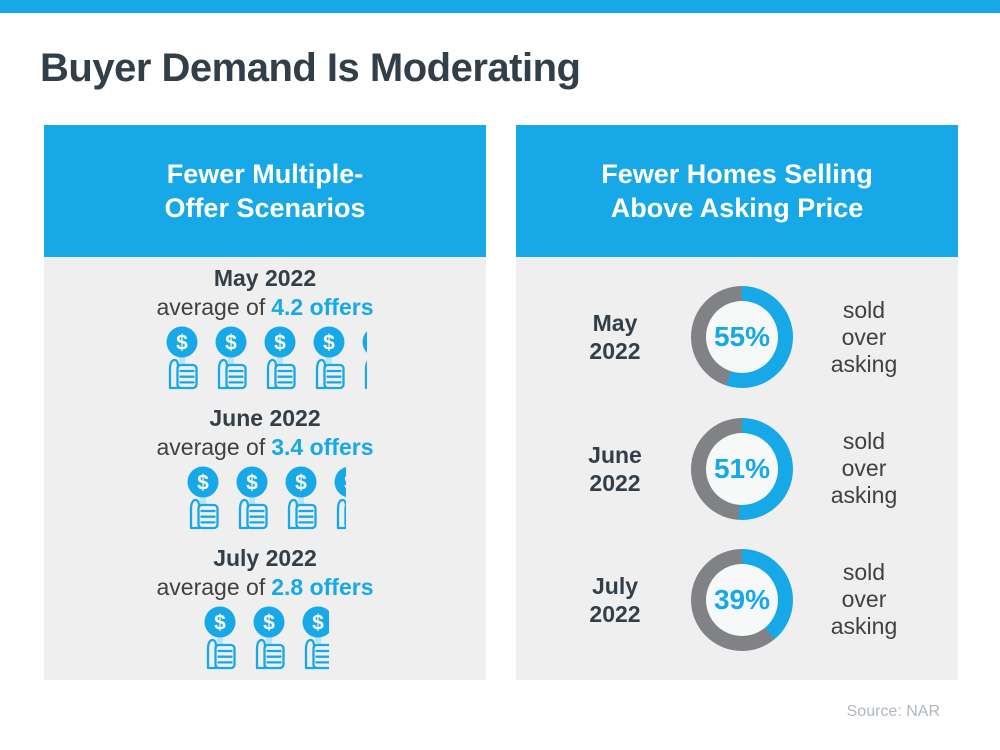  I want to click on panel-title-line1: Fewer Homes Selling, so click(737, 174).